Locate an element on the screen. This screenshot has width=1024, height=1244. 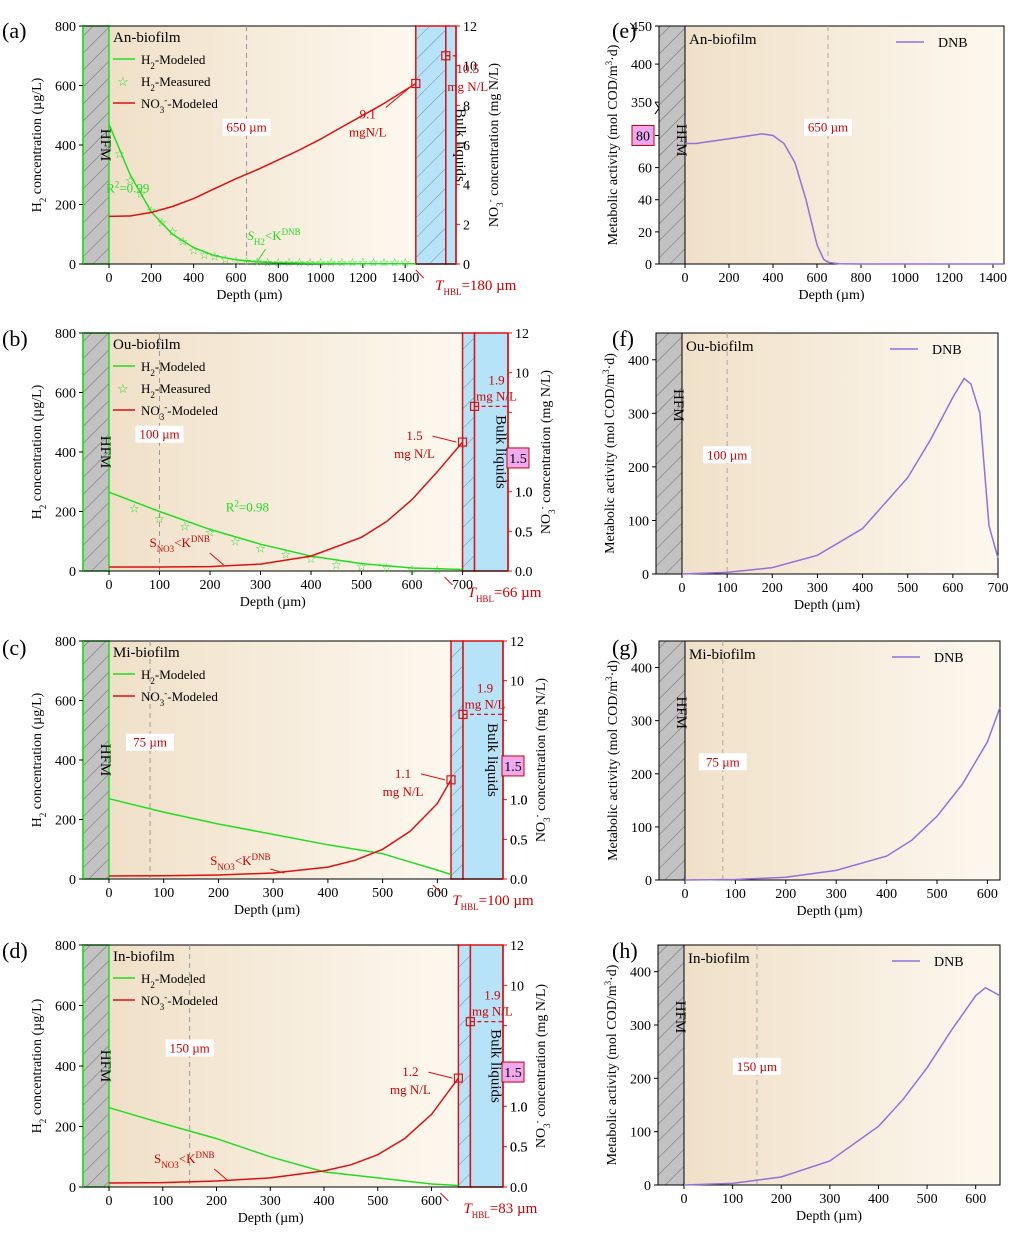
legend-label: H2-Measured is located at coordinates (176, 83).